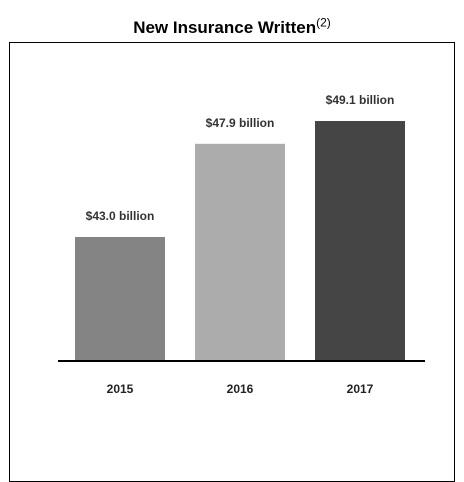 This screenshot has height=482, width=464. Describe the element at coordinates (120, 216) in the screenshot. I see `data-label-2015: $43.0 billion` at that location.